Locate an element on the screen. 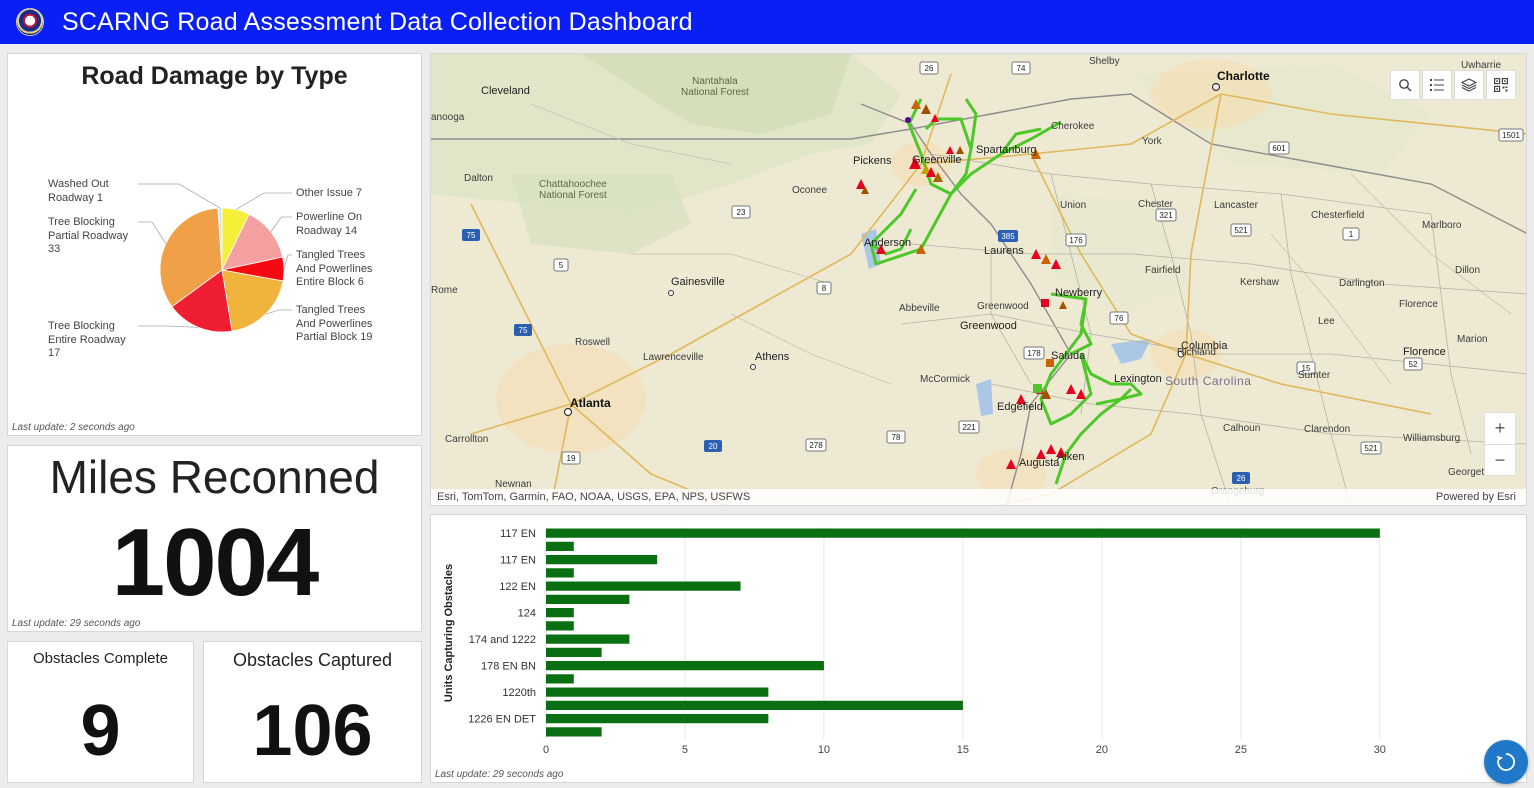 The width and height of the screenshot is (1534, 788). map-place-label: Williamsburg is located at coordinates (1432, 438).